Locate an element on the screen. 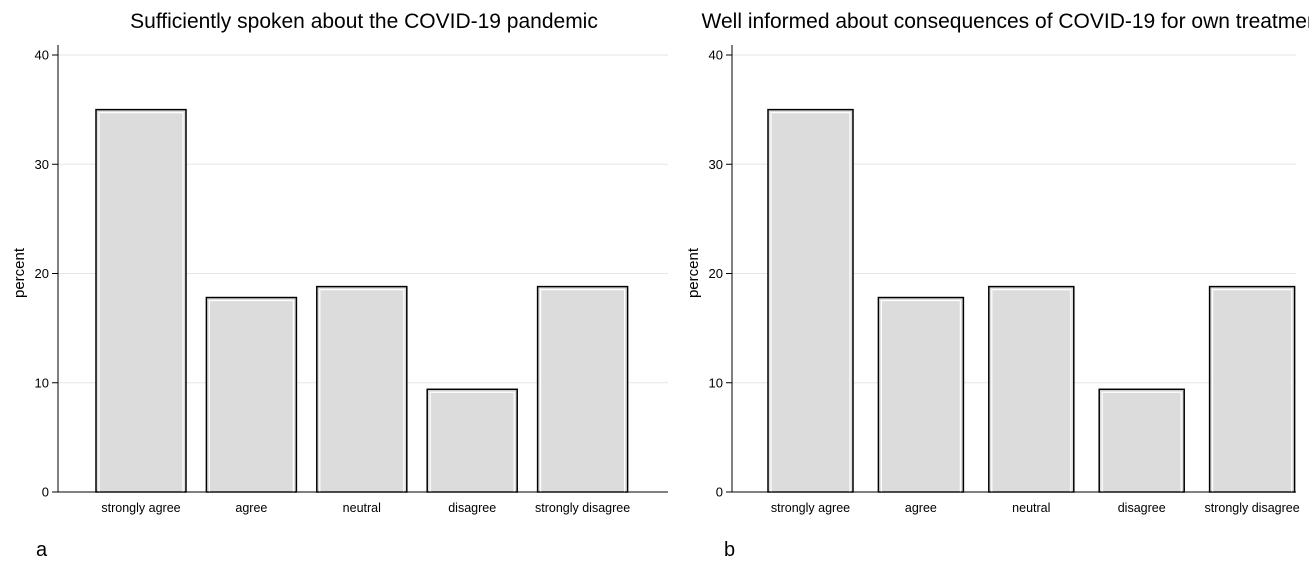  panel-label: b is located at coordinates (729, 550).